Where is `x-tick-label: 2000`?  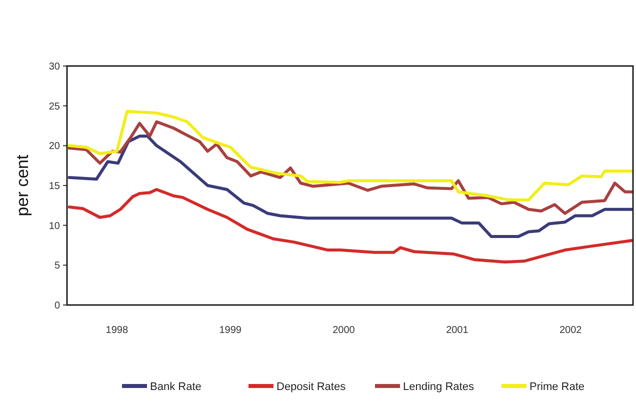
x-tick-label: 2000 is located at coordinates (344, 330).